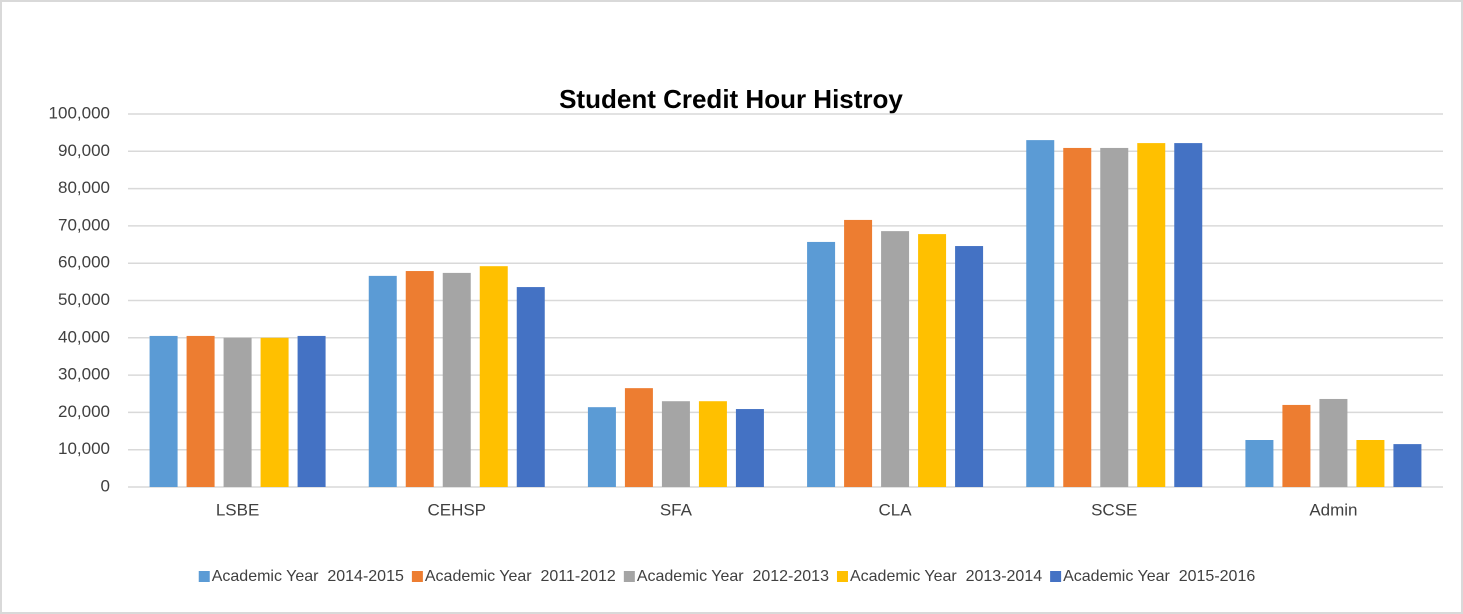 Image resolution: width=1463 pixels, height=614 pixels. I want to click on y-tick-label: 80,000, so click(84, 187).